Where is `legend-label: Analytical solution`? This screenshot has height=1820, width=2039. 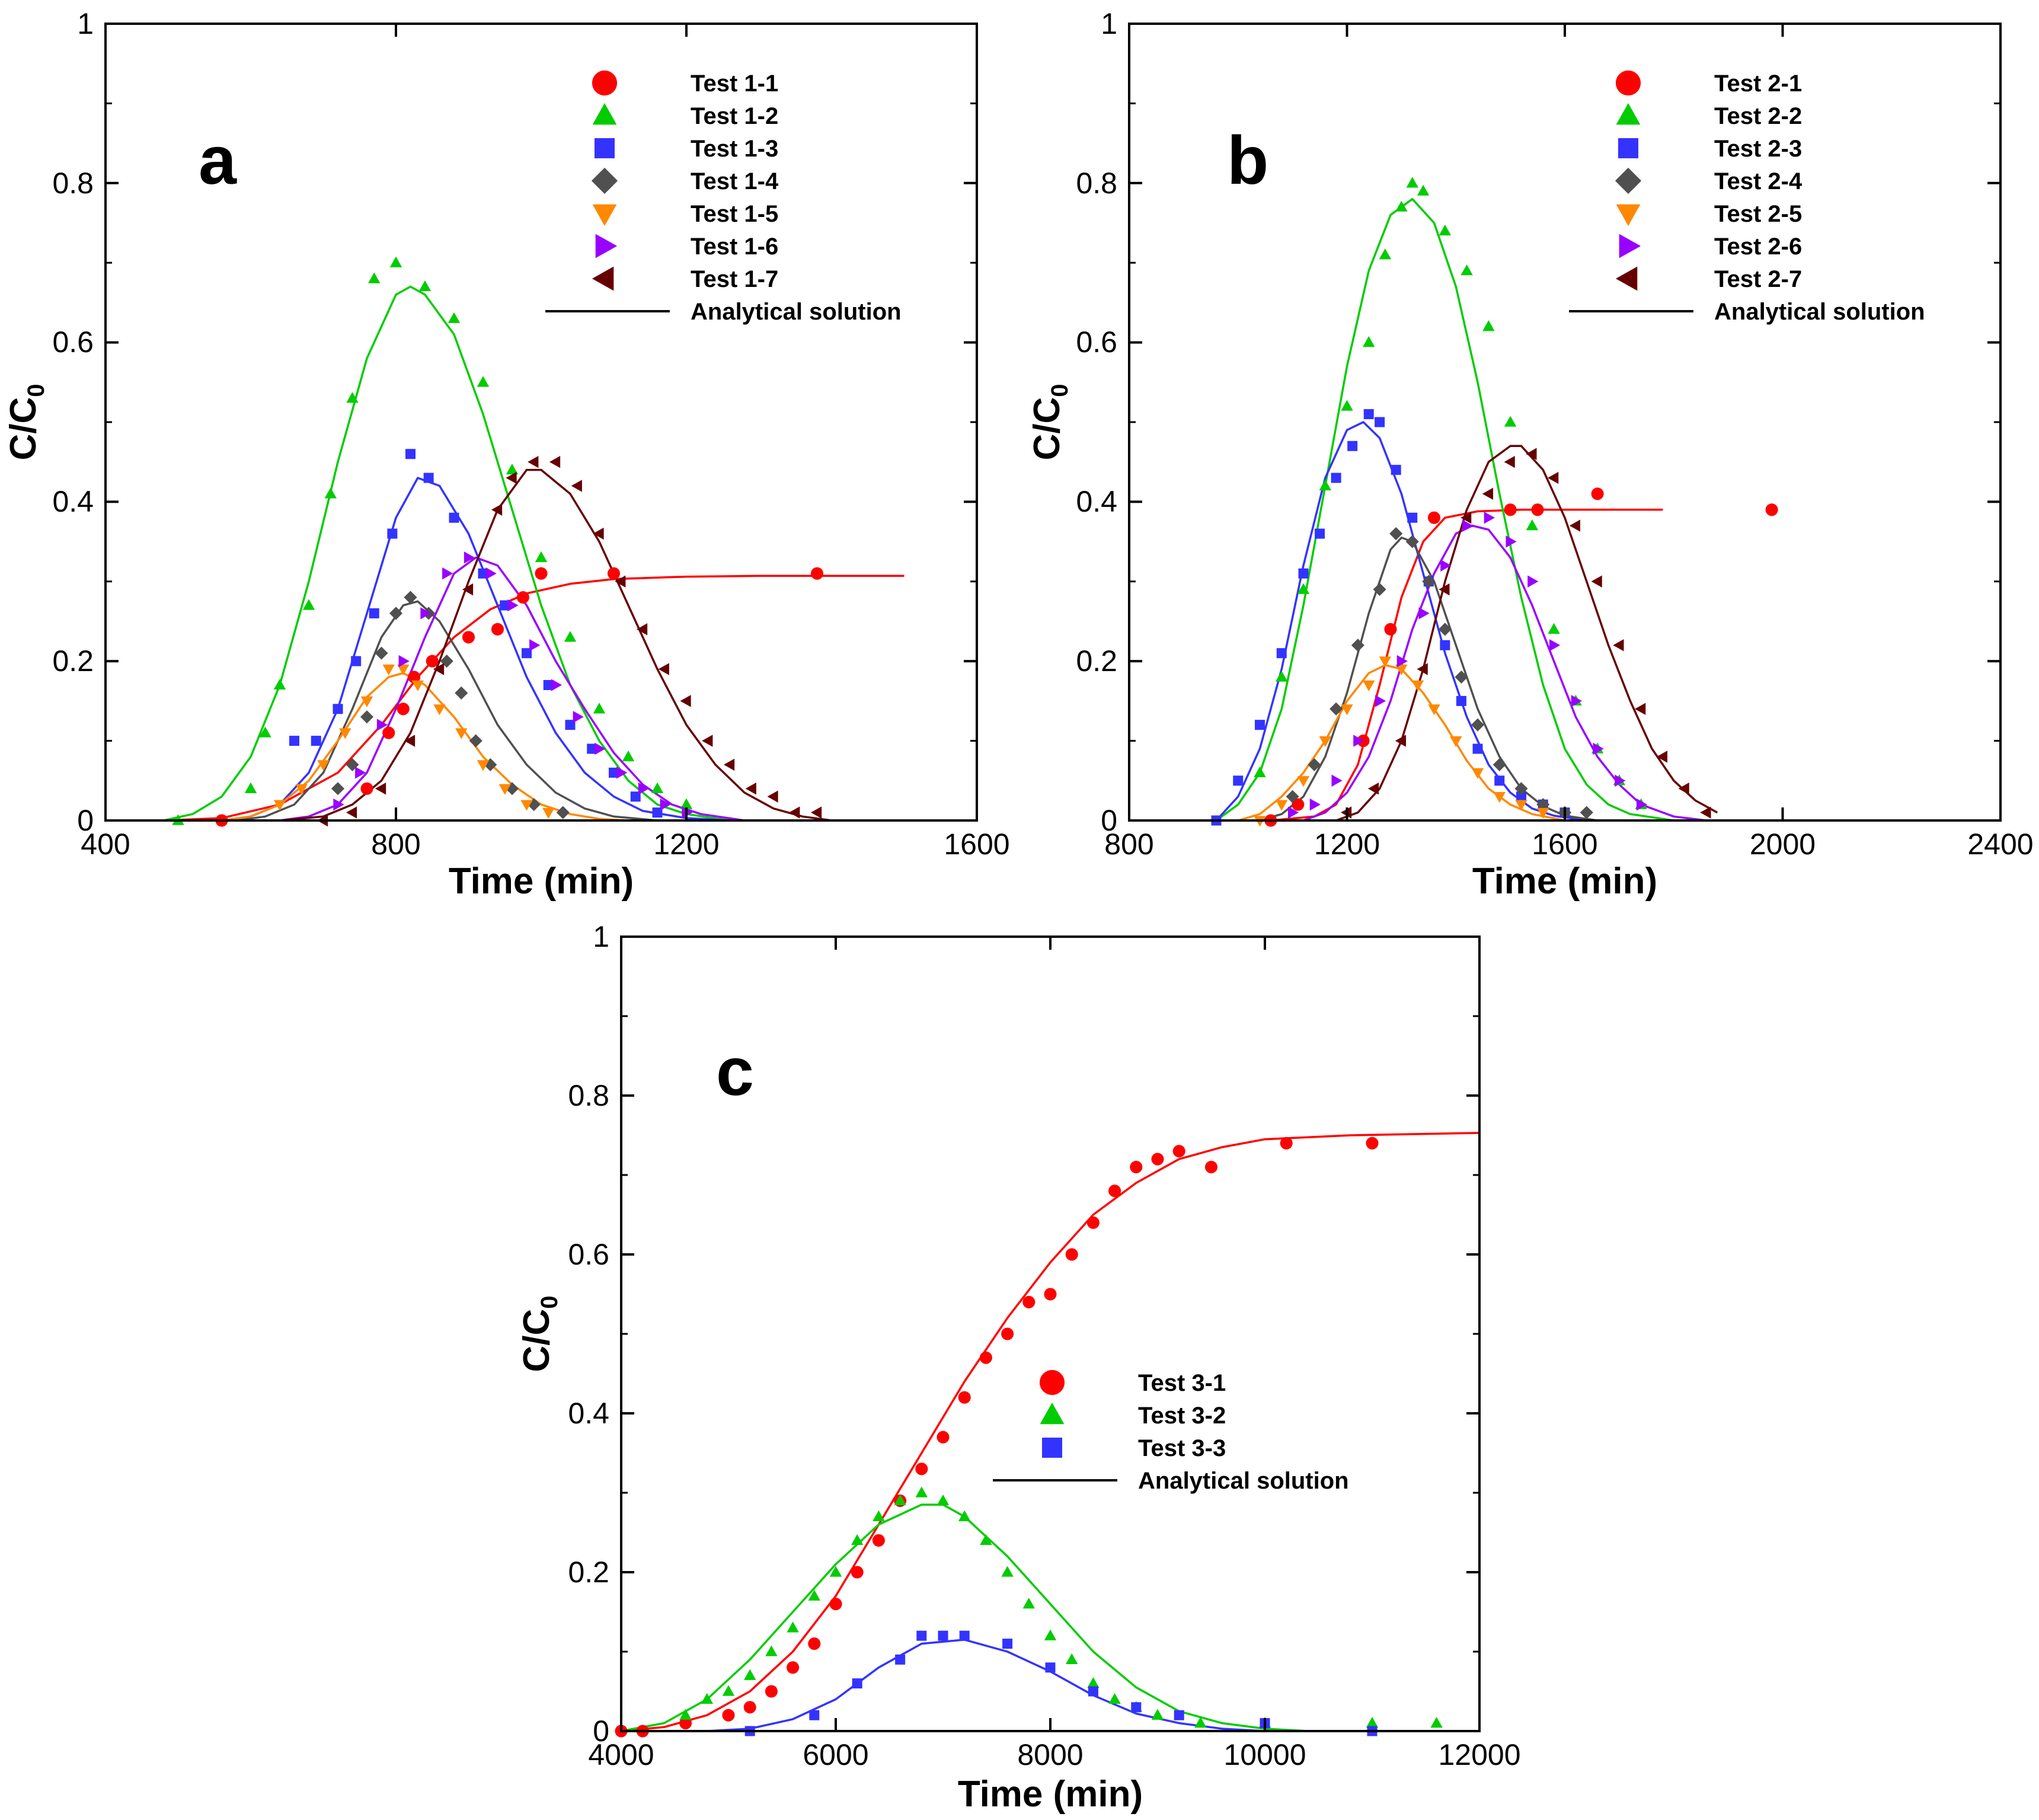
legend-label: Analytical solution is located at coordinates (1243, 1481).